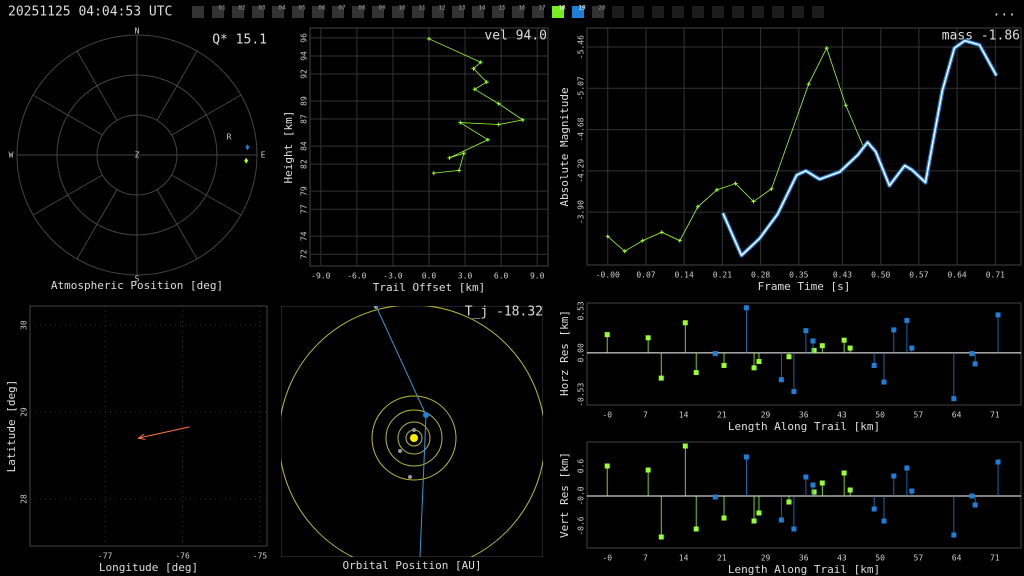 This screenshot has height=576, width=1024. I want to click on direction-arrow, so click(164, 432).